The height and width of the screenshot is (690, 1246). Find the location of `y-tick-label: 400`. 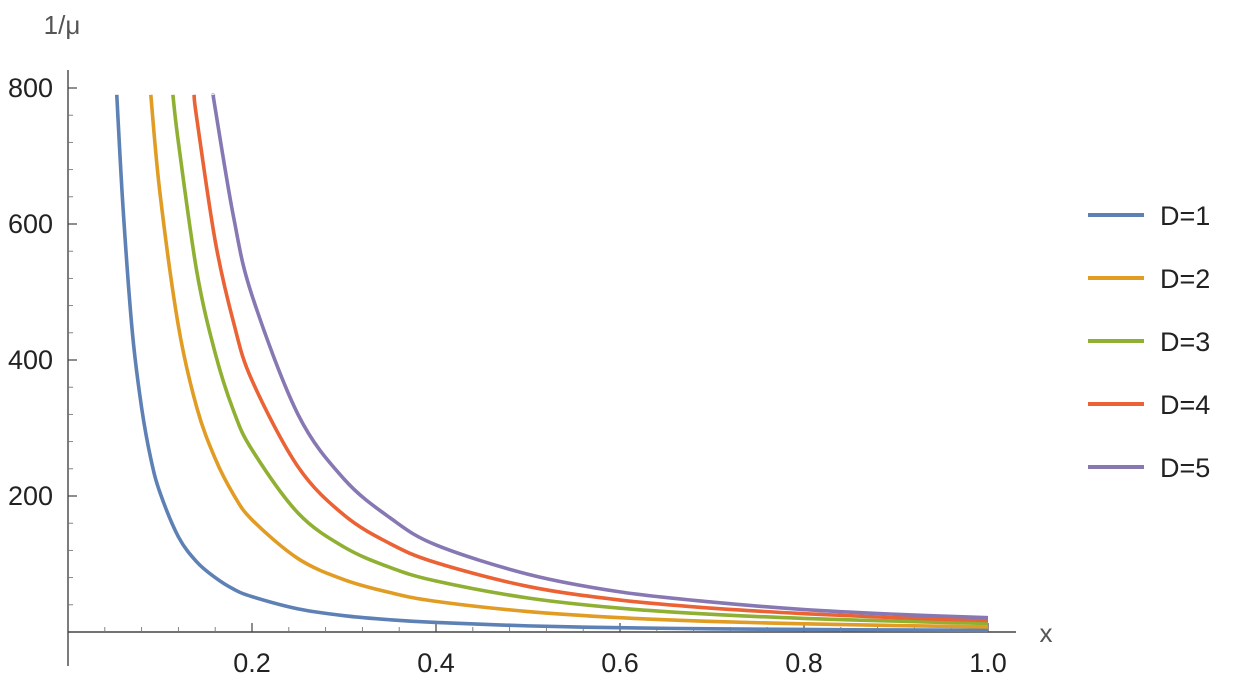

y-tick-label: 400 is located at coordinates (30, 360).